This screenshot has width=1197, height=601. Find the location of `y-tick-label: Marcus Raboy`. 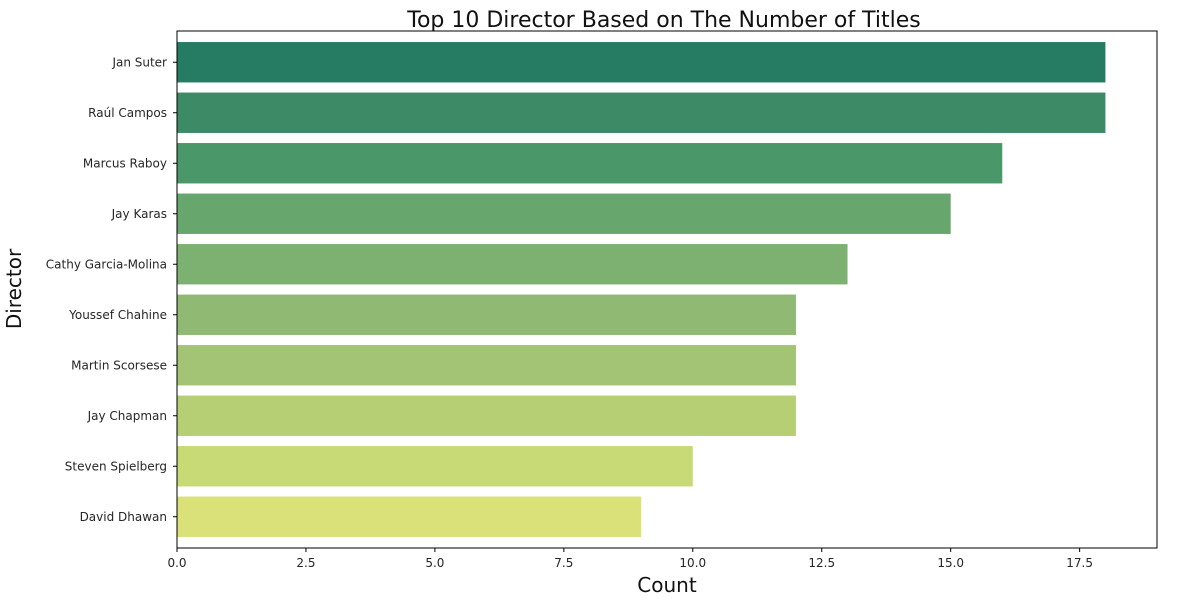

y-tick-label: Marcus Raboy is located at coordinates (125, 163).